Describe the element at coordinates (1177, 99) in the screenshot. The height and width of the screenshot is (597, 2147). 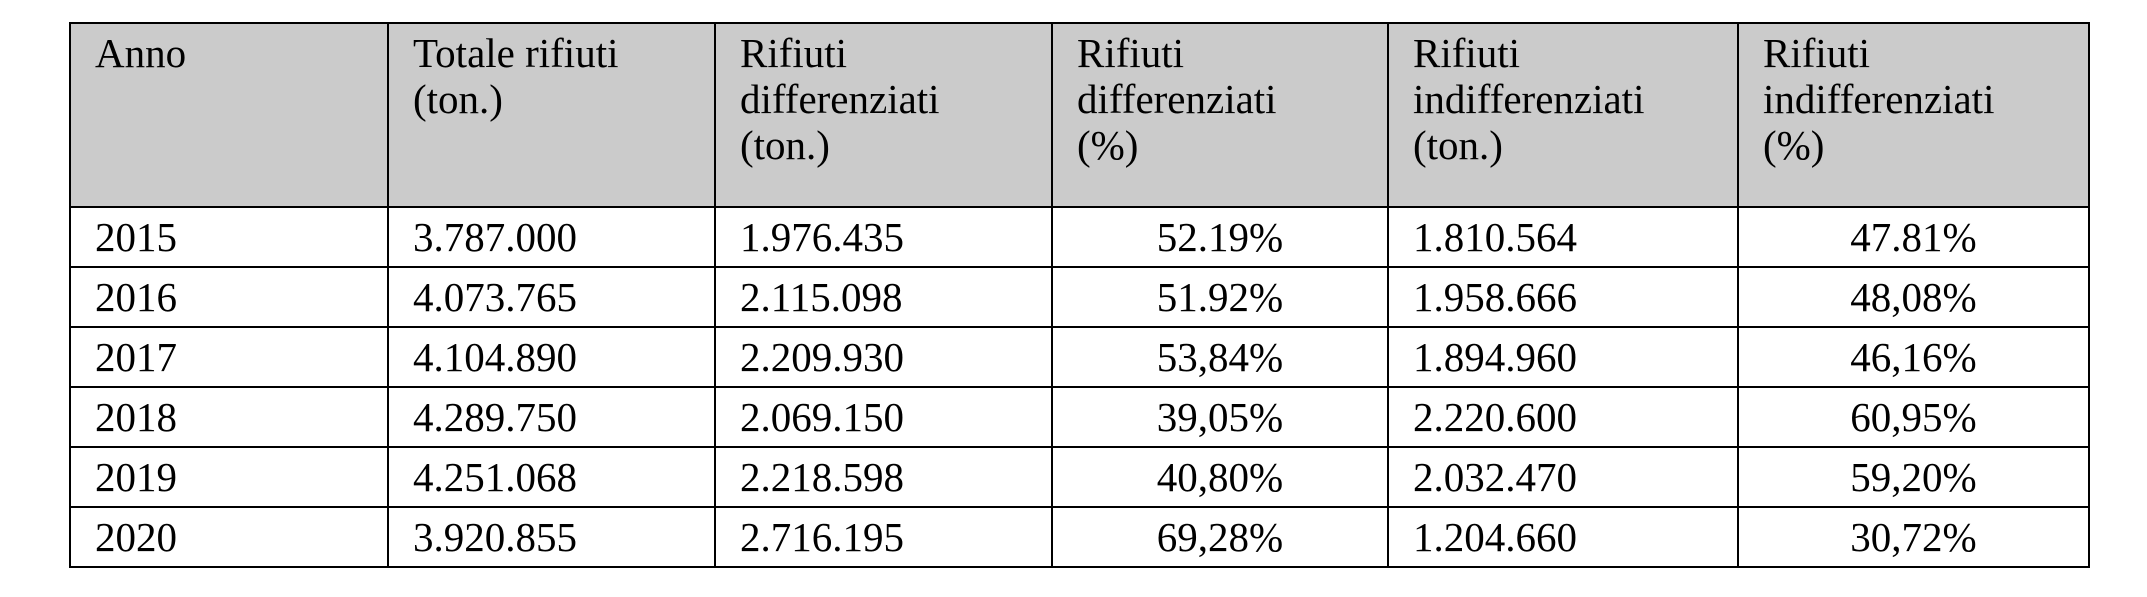
I see `header-text: Rifiuti differenziati (%)` at that location.